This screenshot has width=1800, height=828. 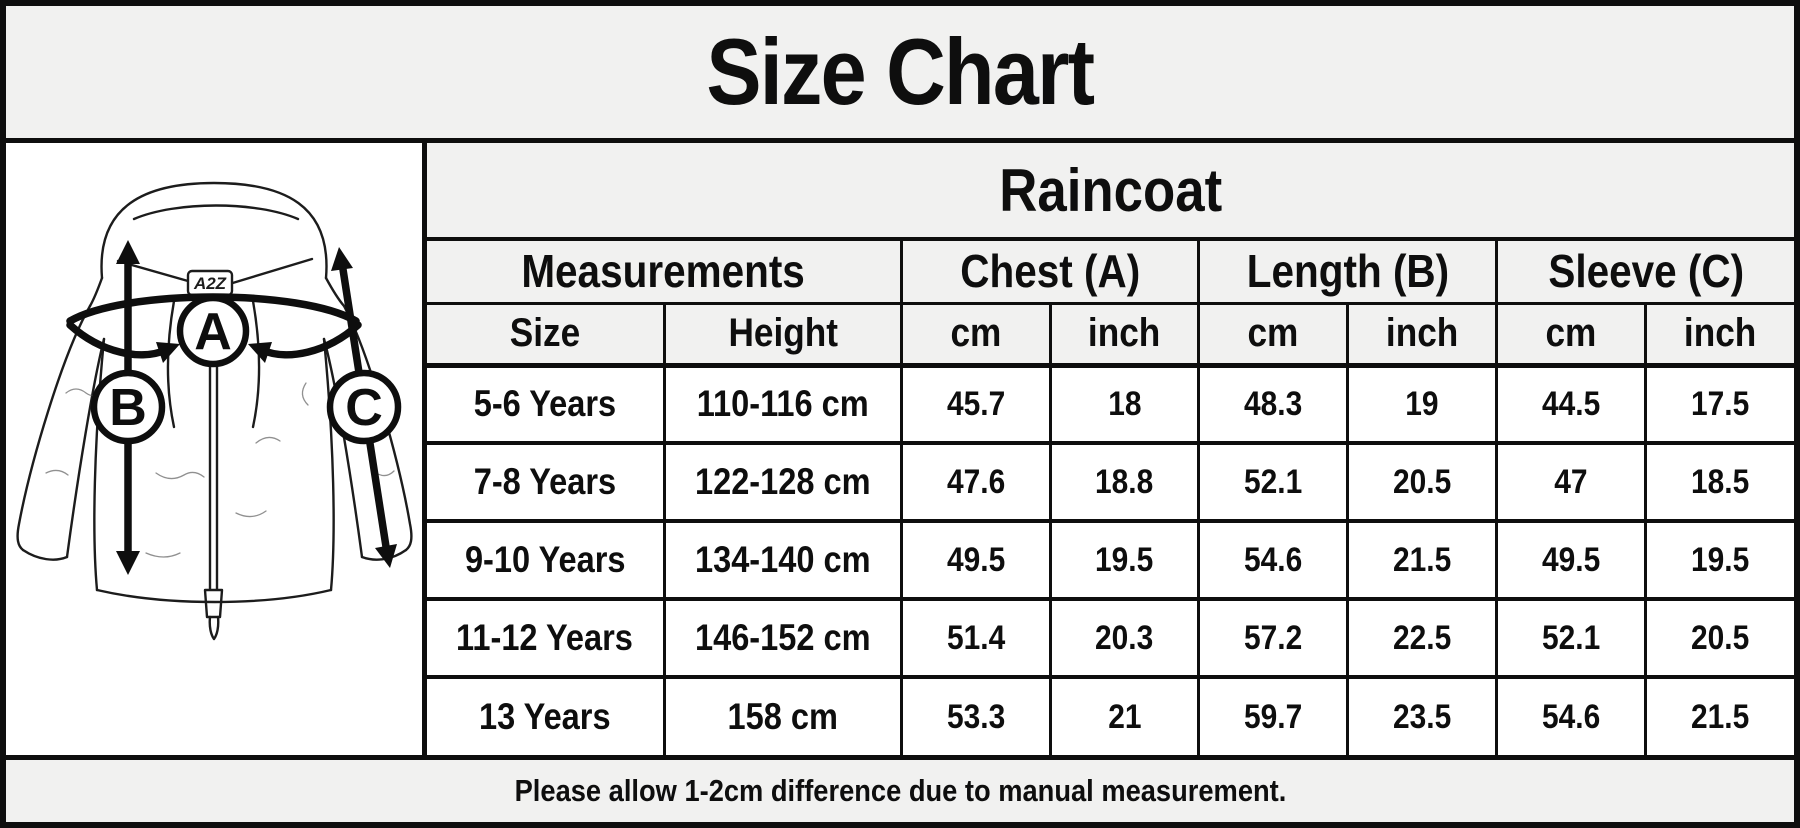 I want to click on cell-chest-inch: 18.8, so click(x=1124, y=482).